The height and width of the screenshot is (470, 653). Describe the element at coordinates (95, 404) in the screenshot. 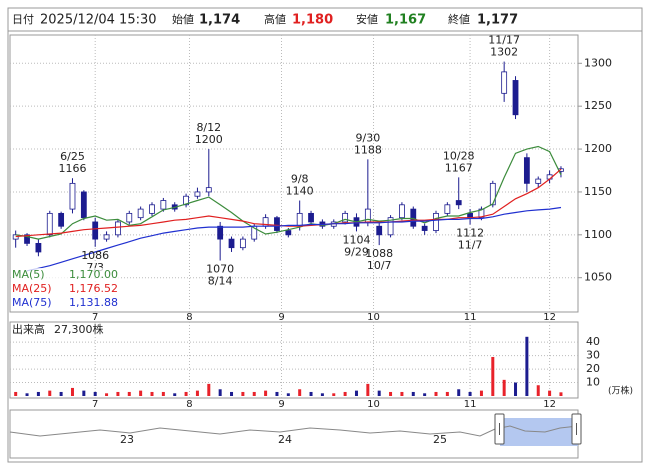

I see `x-tick-label: 7` at that location.